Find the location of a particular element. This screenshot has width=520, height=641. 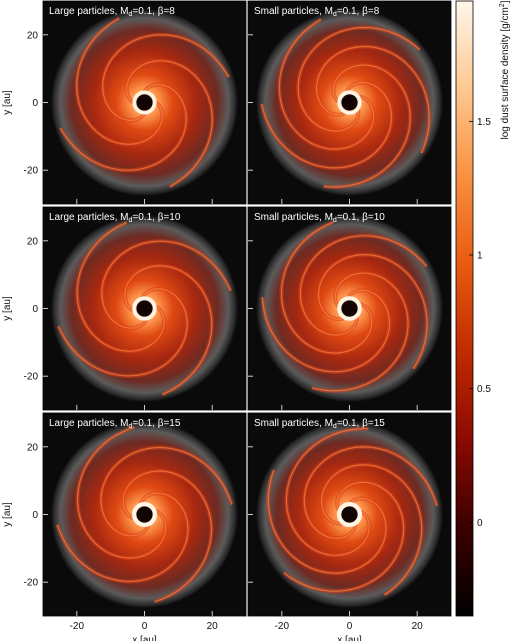

colorbar-tick-label: 1 is located at coordinates (480, 256).